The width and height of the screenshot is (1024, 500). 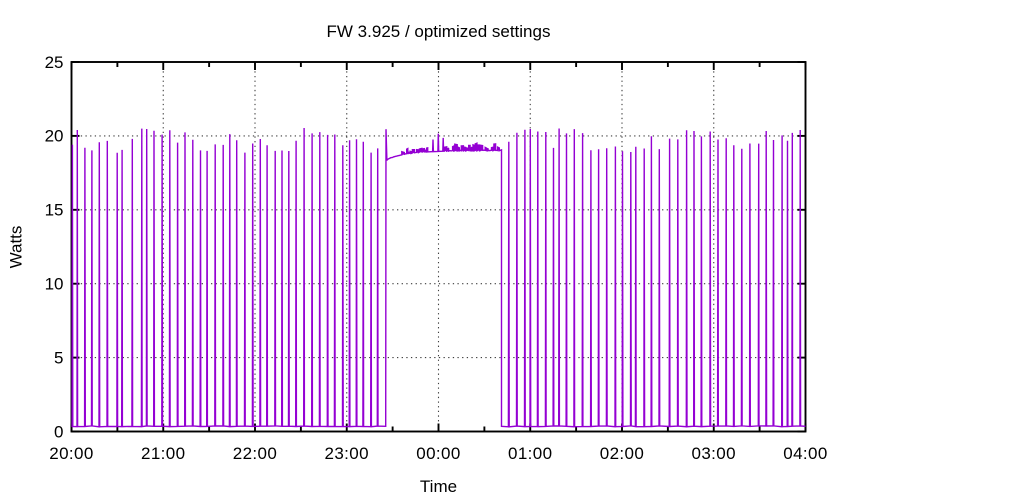 I want to click on svg-text: 5, so click(x=58, y=357).